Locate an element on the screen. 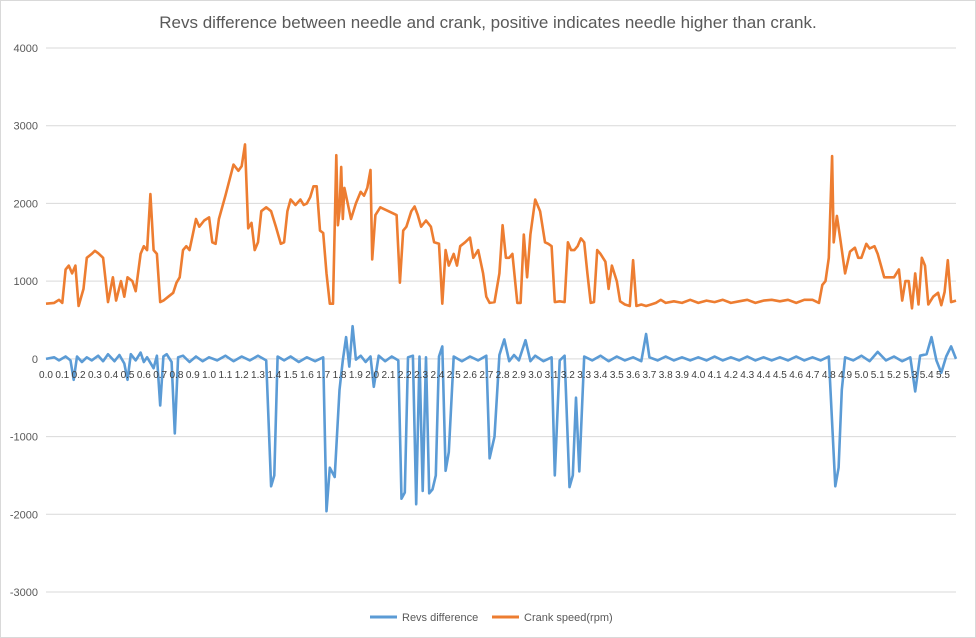 The width and height of the screenshot is (976, 638). x-tick-label: 0.4 is located at coordinates (111, 375).